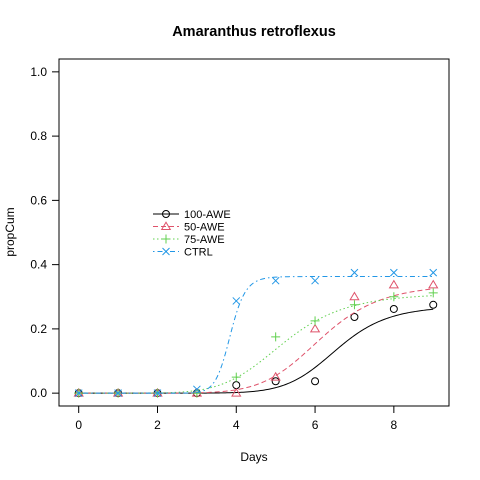 The width and height of the screenshot is (480, 480). I want to click on y-tick-label: 0.8, so click(38, 136).